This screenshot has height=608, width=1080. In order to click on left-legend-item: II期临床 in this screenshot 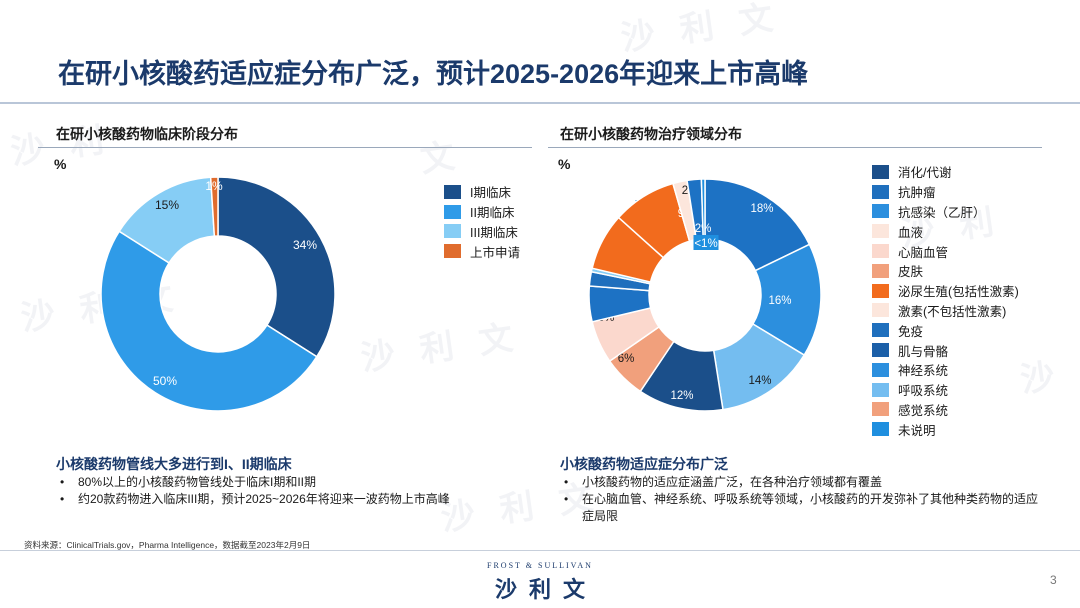, I will do `click(482, 212)`.